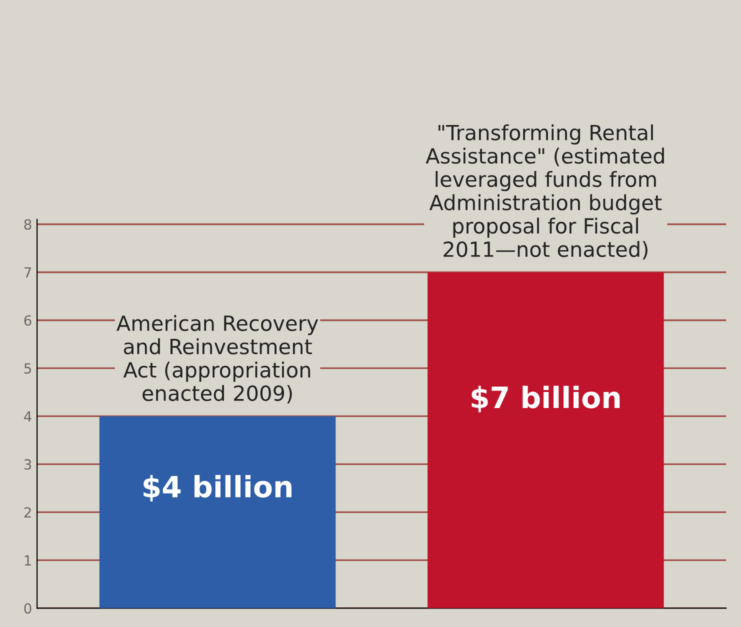 Image resolution: width=741 pixels, height=627 pixels. Describe the element at coordinates (27, 512) in the screenshot. I see `y-tick-label: 2` at that location.